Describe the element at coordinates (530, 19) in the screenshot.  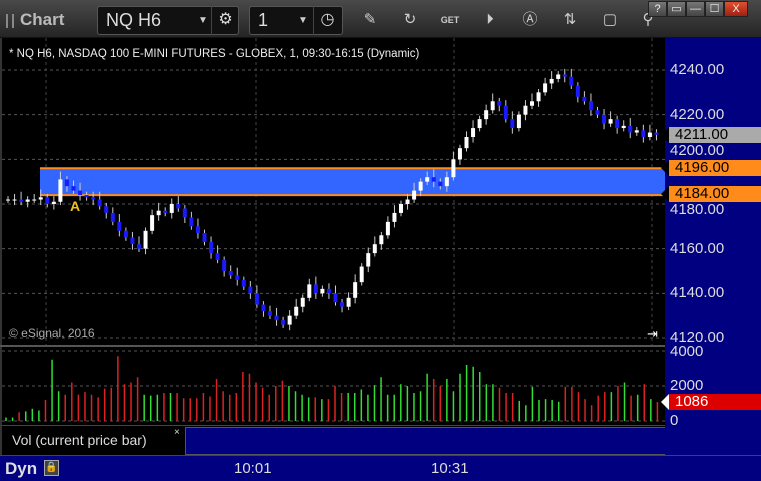
I see `alert-icon: Ⓐ` at that location.